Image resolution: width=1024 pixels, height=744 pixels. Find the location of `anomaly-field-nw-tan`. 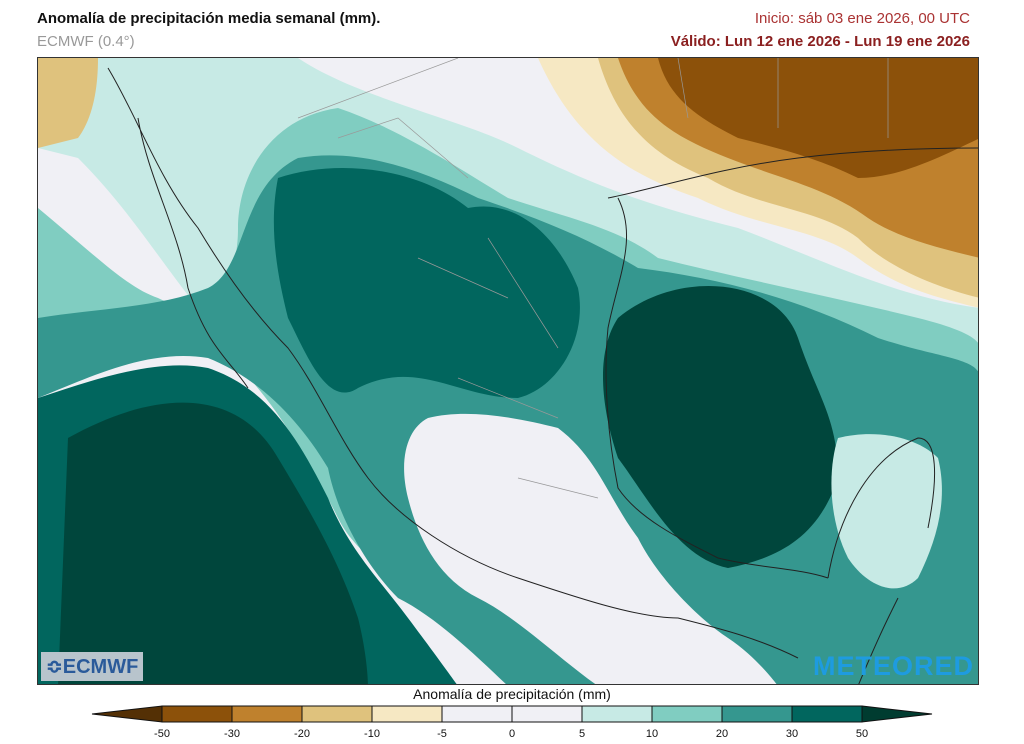

anomaly-field-nw-tan is located at coordinates (68, 103).